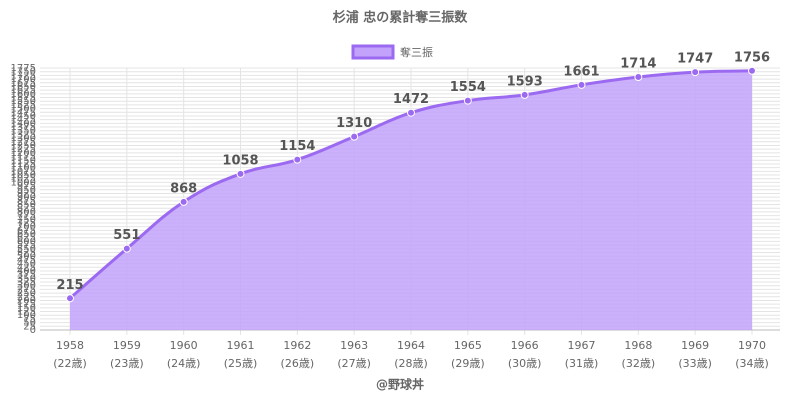 Image resolution: width=800 pixels, height=400 pixels. Describe the element at coordinates (468, 345) in the screenshot. I see `x-tick-label: 1965` at that location.